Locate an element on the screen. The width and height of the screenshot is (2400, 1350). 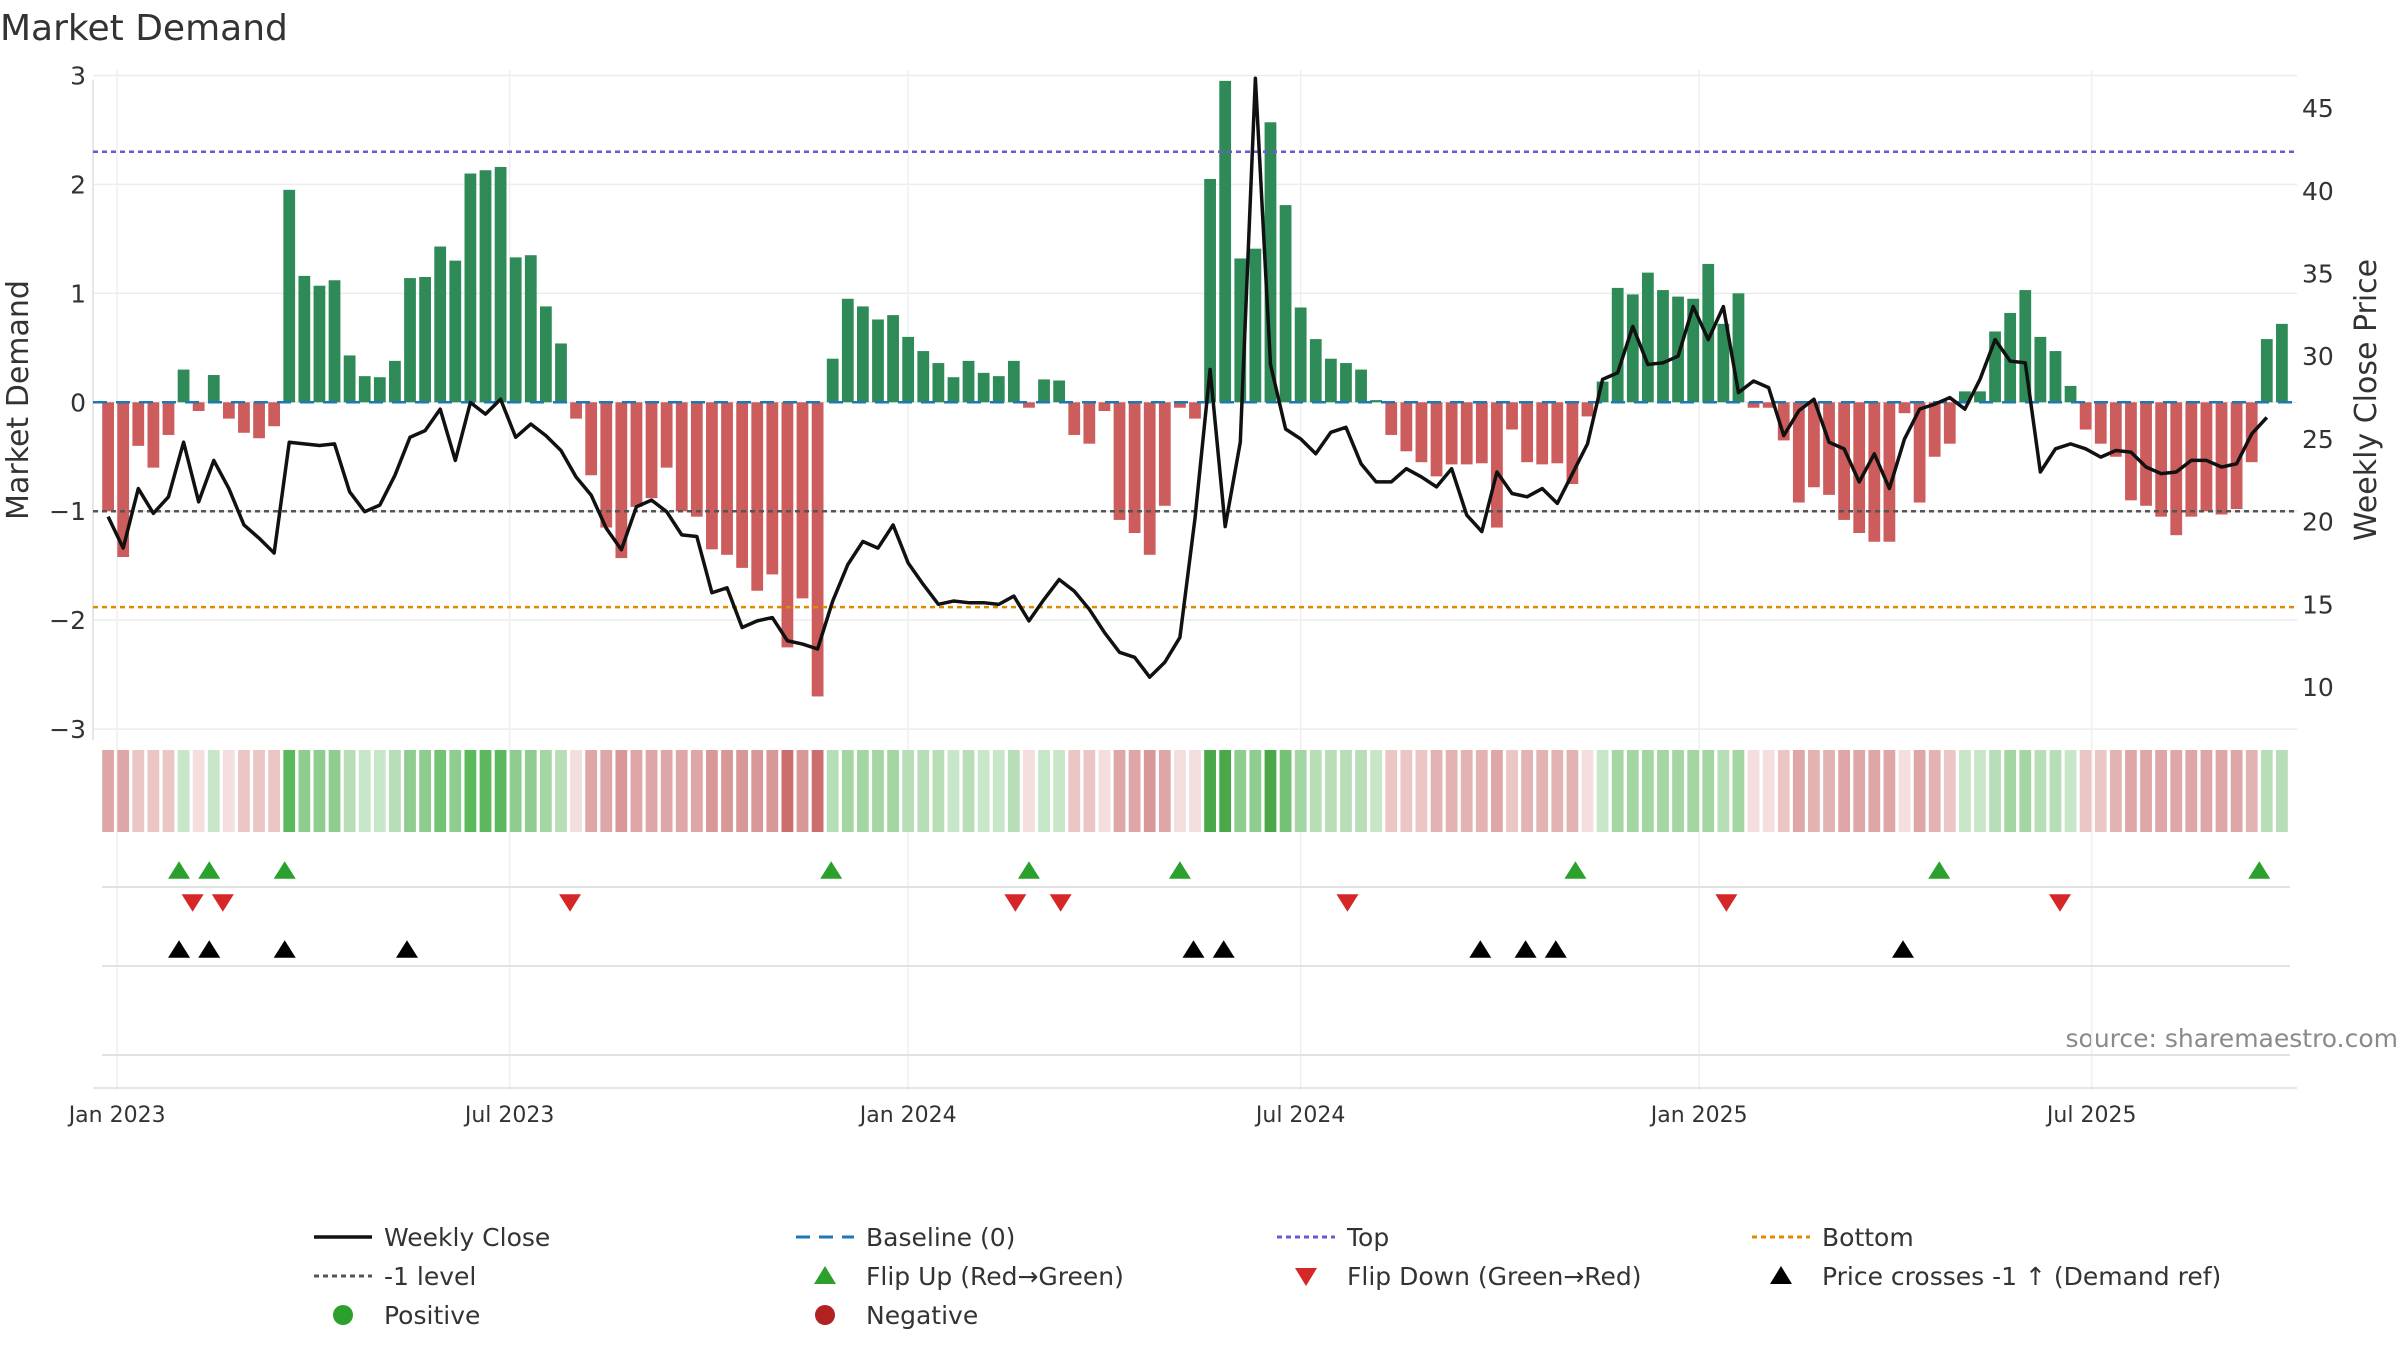
demand-strip is located at coordinates (1195, 791).